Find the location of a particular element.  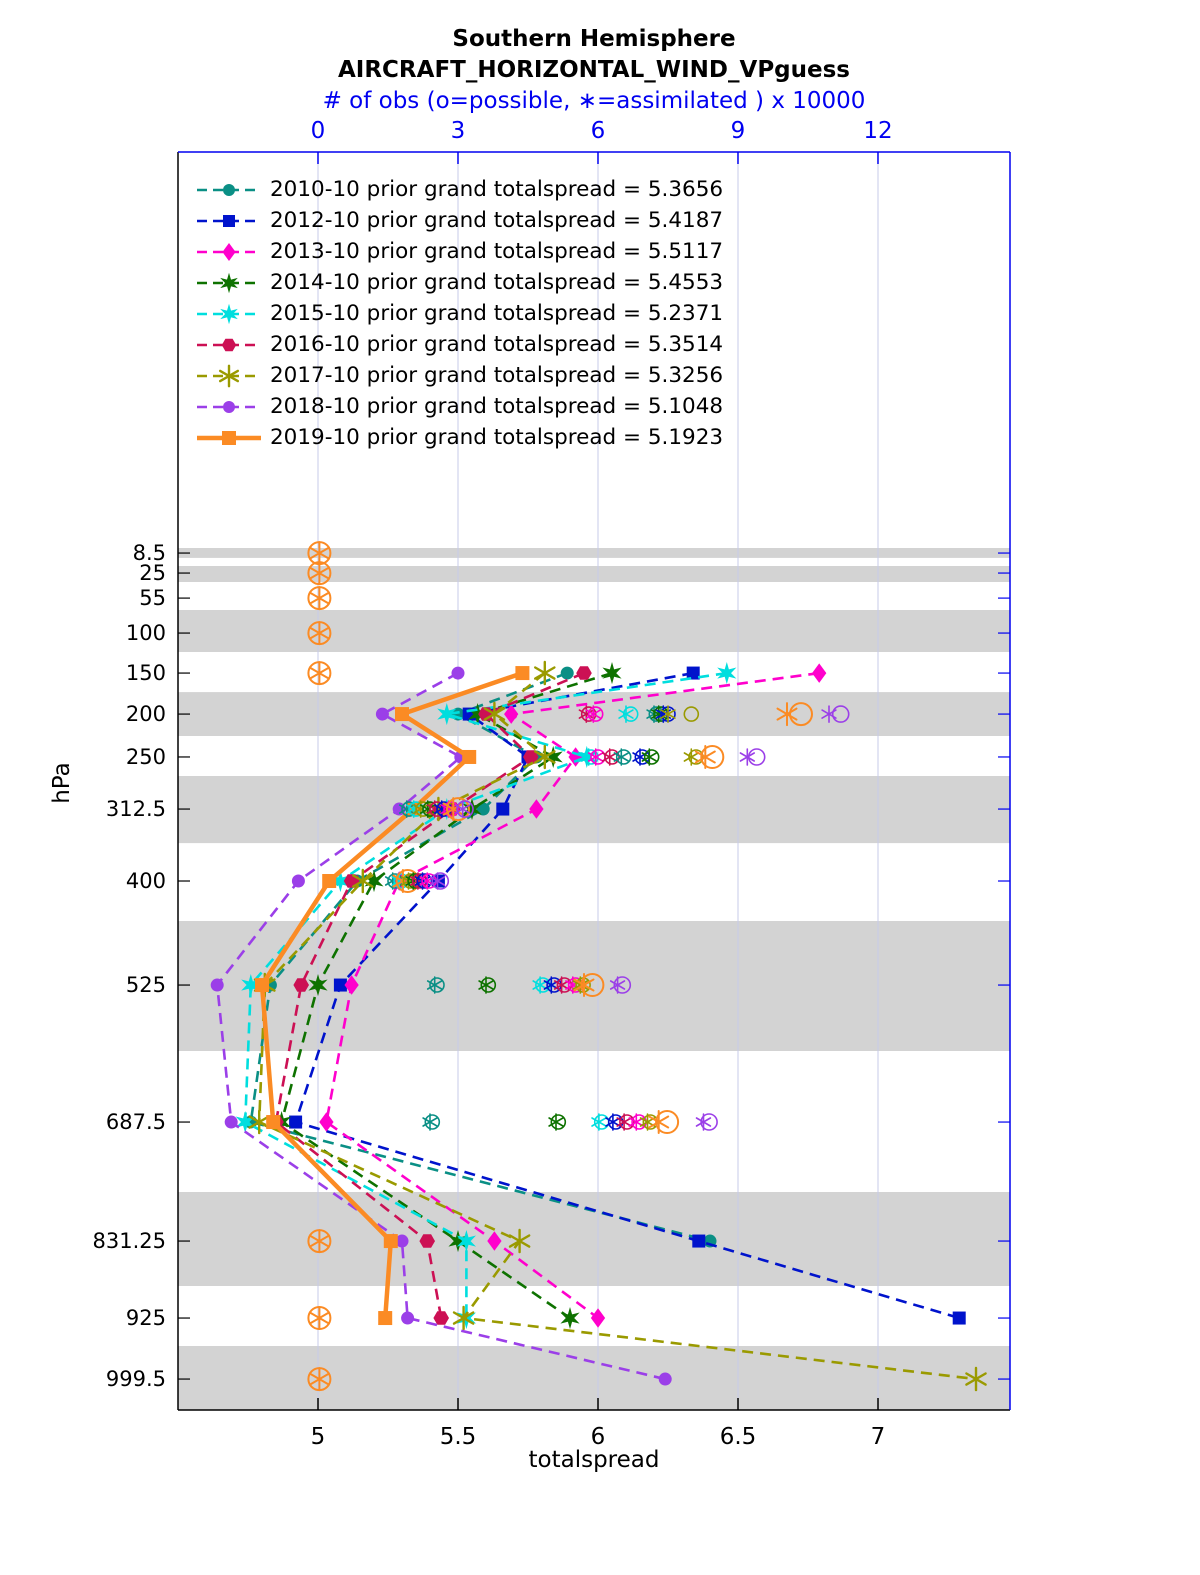

level-tick-label: 312.5 is located at coordinates (136, 809).